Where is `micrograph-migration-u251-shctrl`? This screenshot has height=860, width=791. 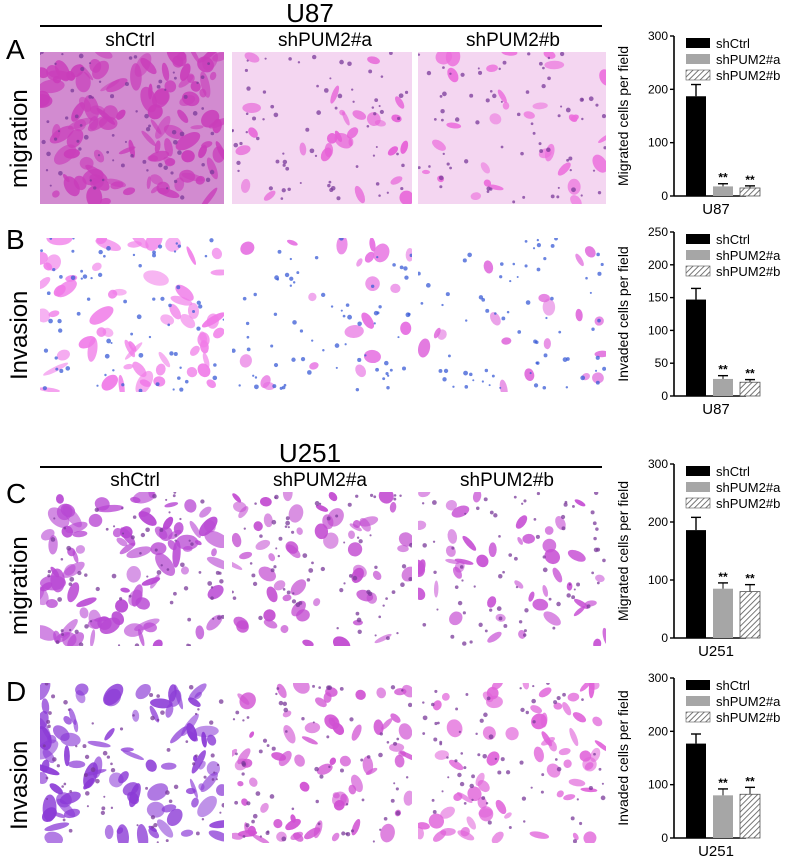
micrograph-migration-u251-shctrl is located at coordinates (132, 569).